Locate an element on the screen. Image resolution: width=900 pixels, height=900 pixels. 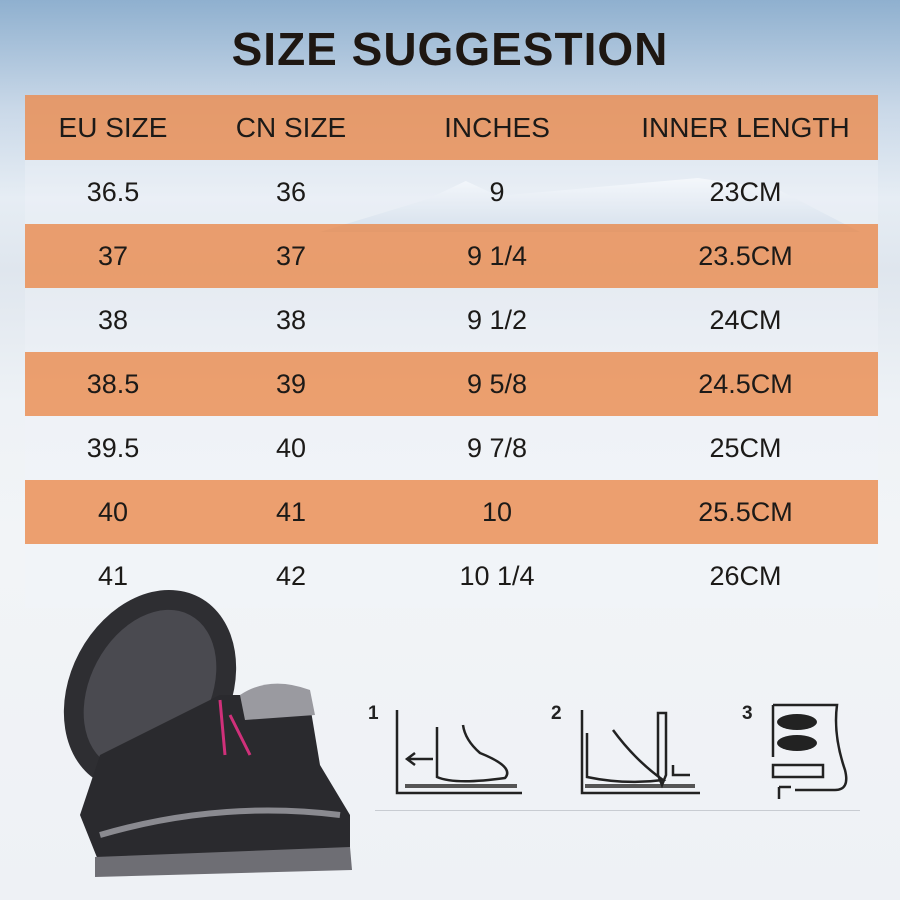
cell-inches: 9 1/2 is located at coordinates (497, 319).